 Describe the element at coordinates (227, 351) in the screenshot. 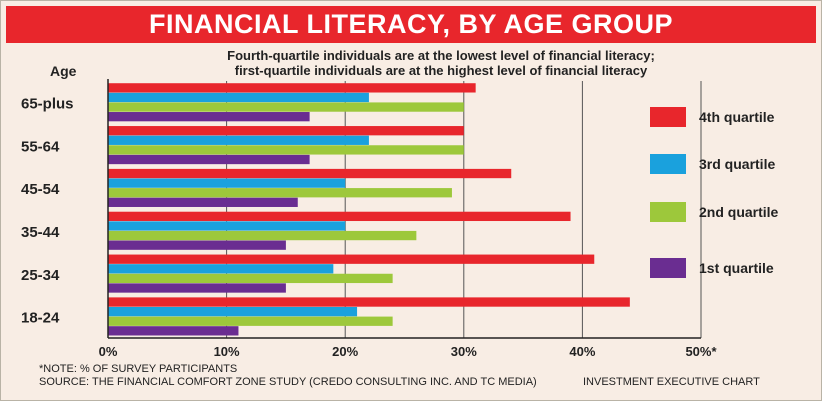

I see `x-tick-label: 10%` at that location.